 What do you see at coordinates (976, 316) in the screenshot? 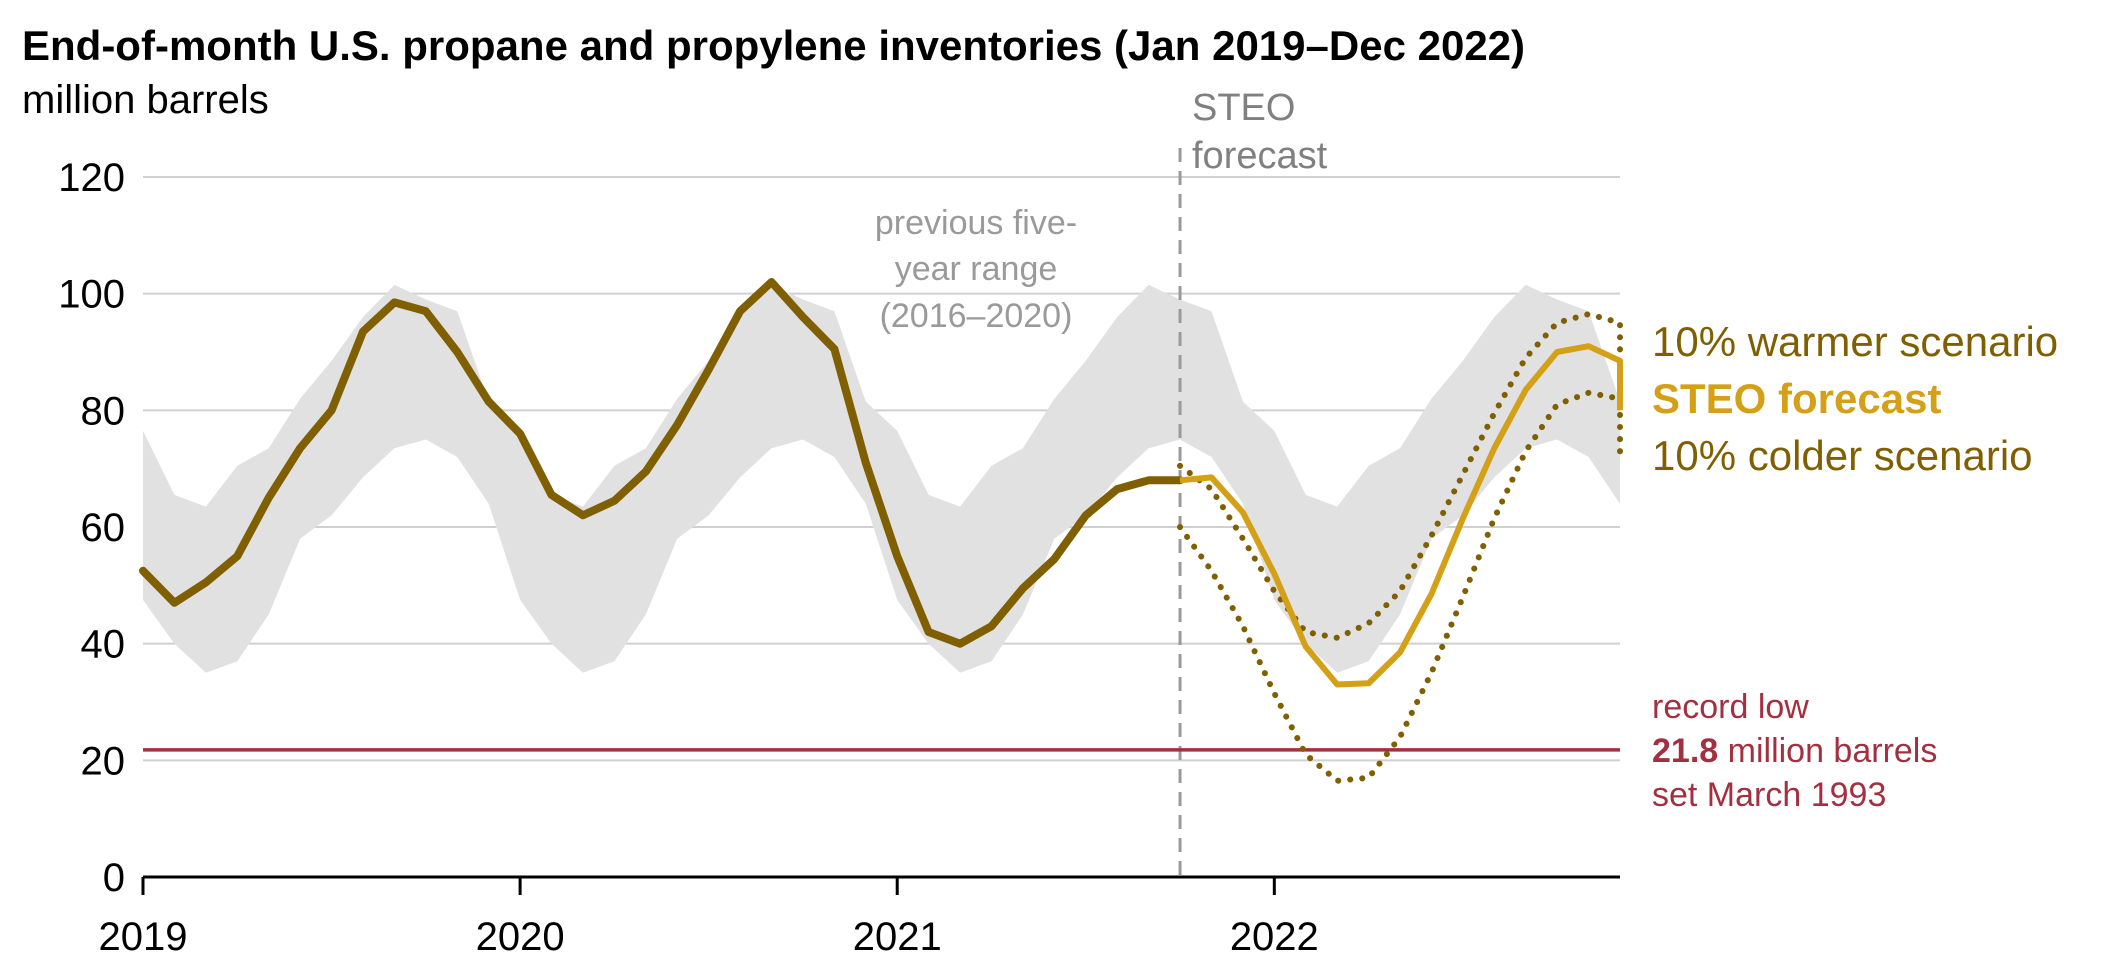
I see `range-annotation-line3: (2016–2020)` at bounding box center [976, 316].